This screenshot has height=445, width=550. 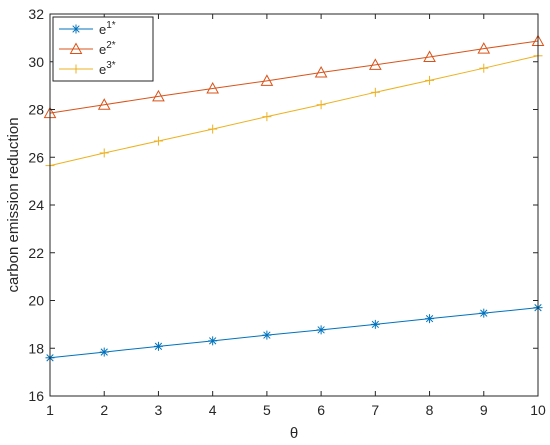 What do you see at coordinates (50, 410) in the screenshot?
I see `x-tick-label: 1` at bounding box center [50, 410].